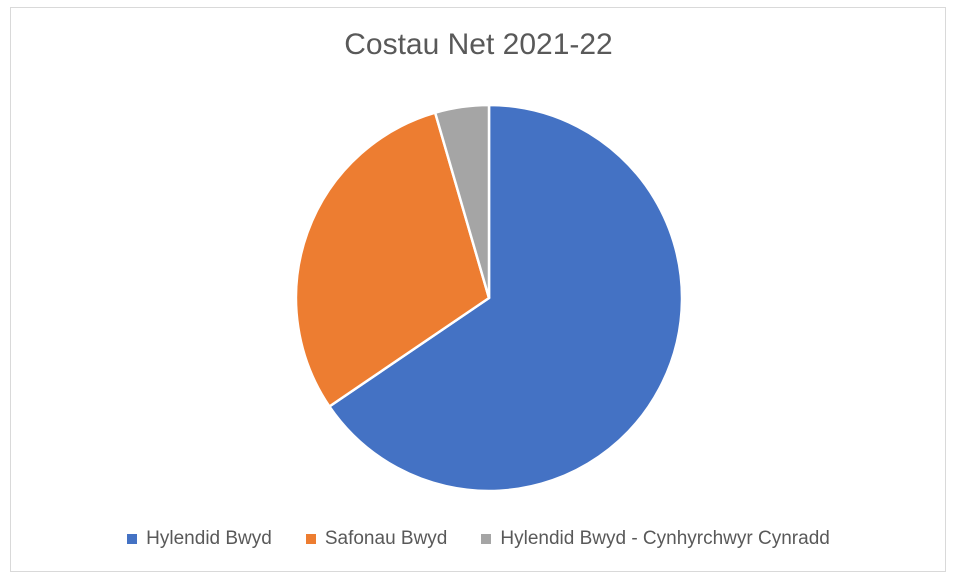  What do you see at coordinates (209, 538) in the screenshot?
I see `legend-label: Hylendid Bwyd` at bounding box center [209, 538].